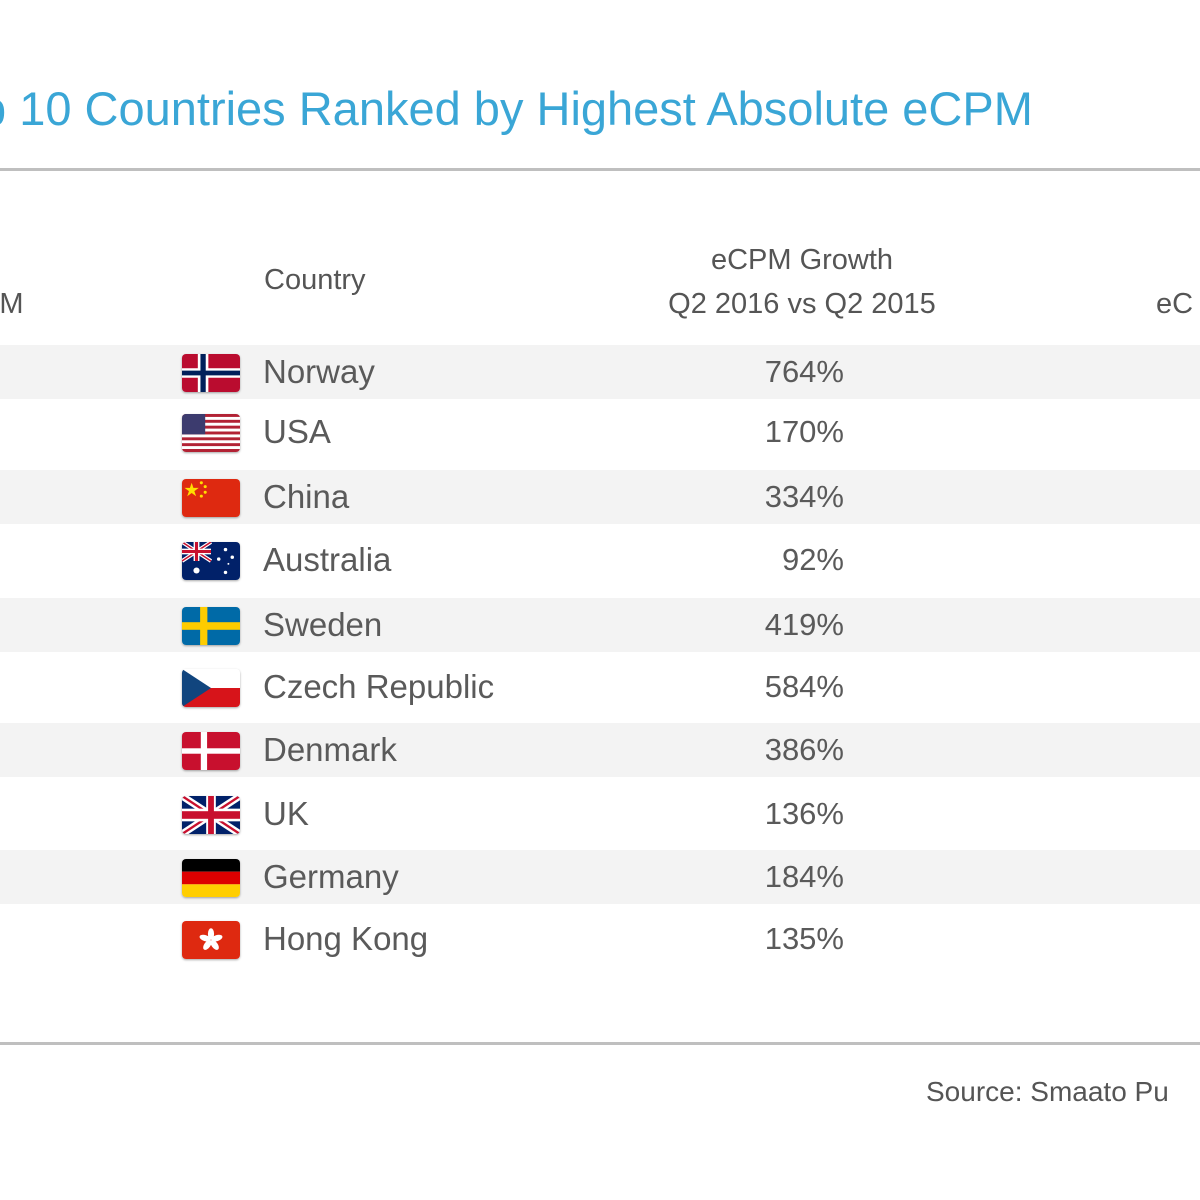 The height and width of the screenshot is (1200, 1200). What do you see at coordinates (812, 559) in the screenshot?
I see `growth-value: 92%` at bounding box center [812, 559].